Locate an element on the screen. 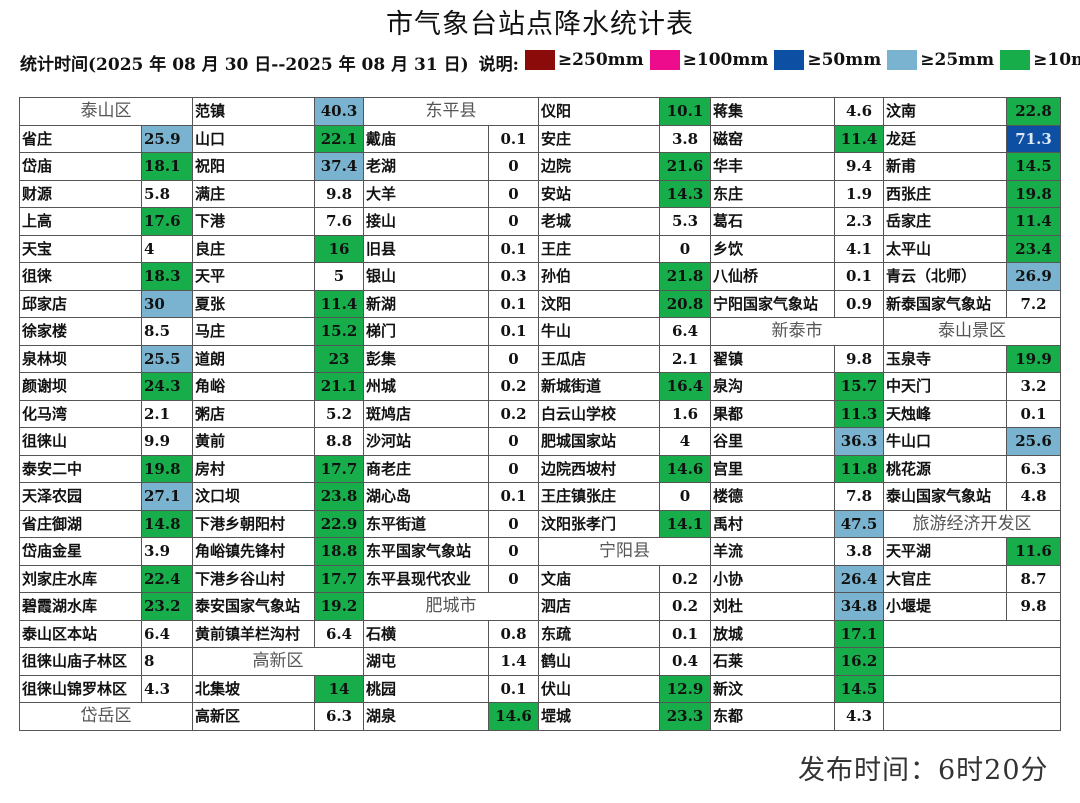  release-time: 发布时间：6时20分 is located at coordinates (923, 770).